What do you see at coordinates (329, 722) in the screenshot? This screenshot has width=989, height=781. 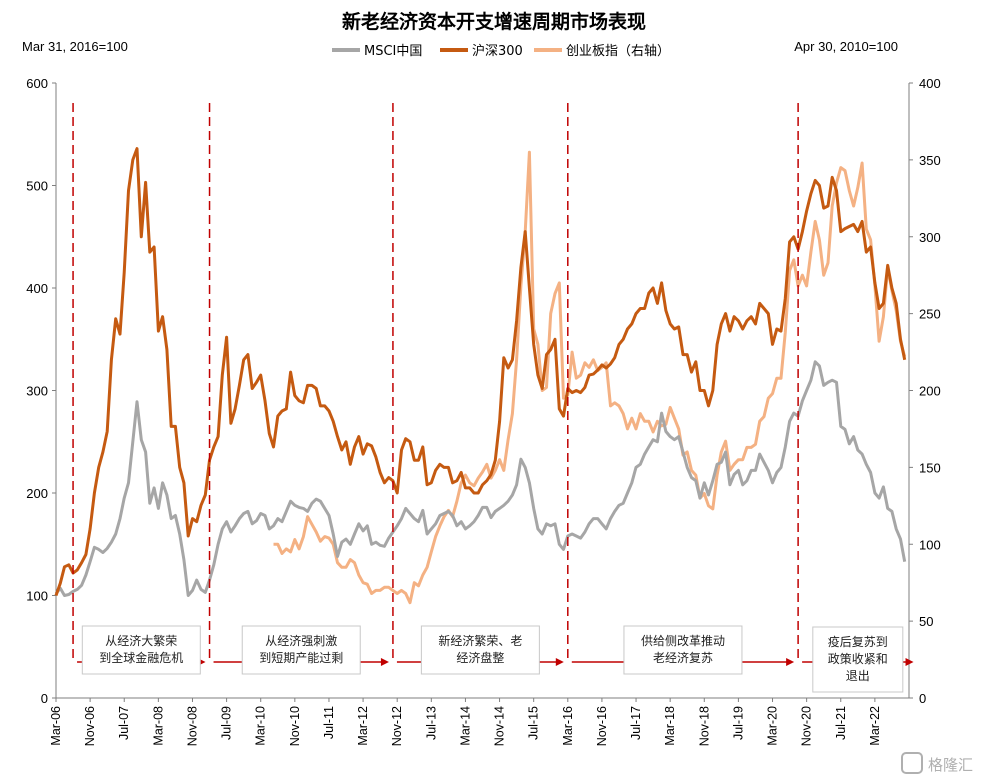 I see `x-tick-label: Jul-11` at bounding box center [329, 722].